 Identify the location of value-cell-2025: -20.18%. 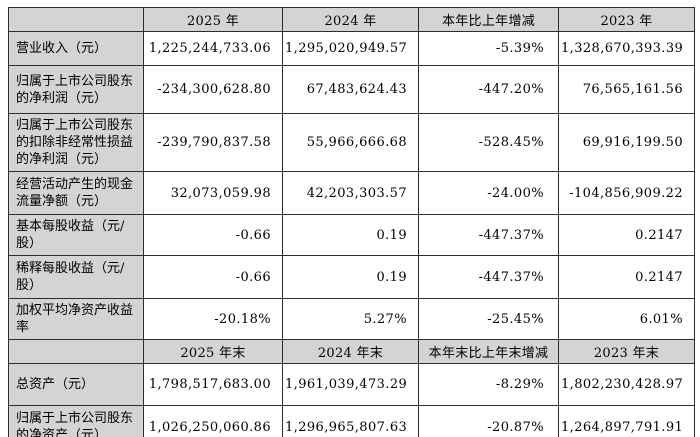
(213, 319).